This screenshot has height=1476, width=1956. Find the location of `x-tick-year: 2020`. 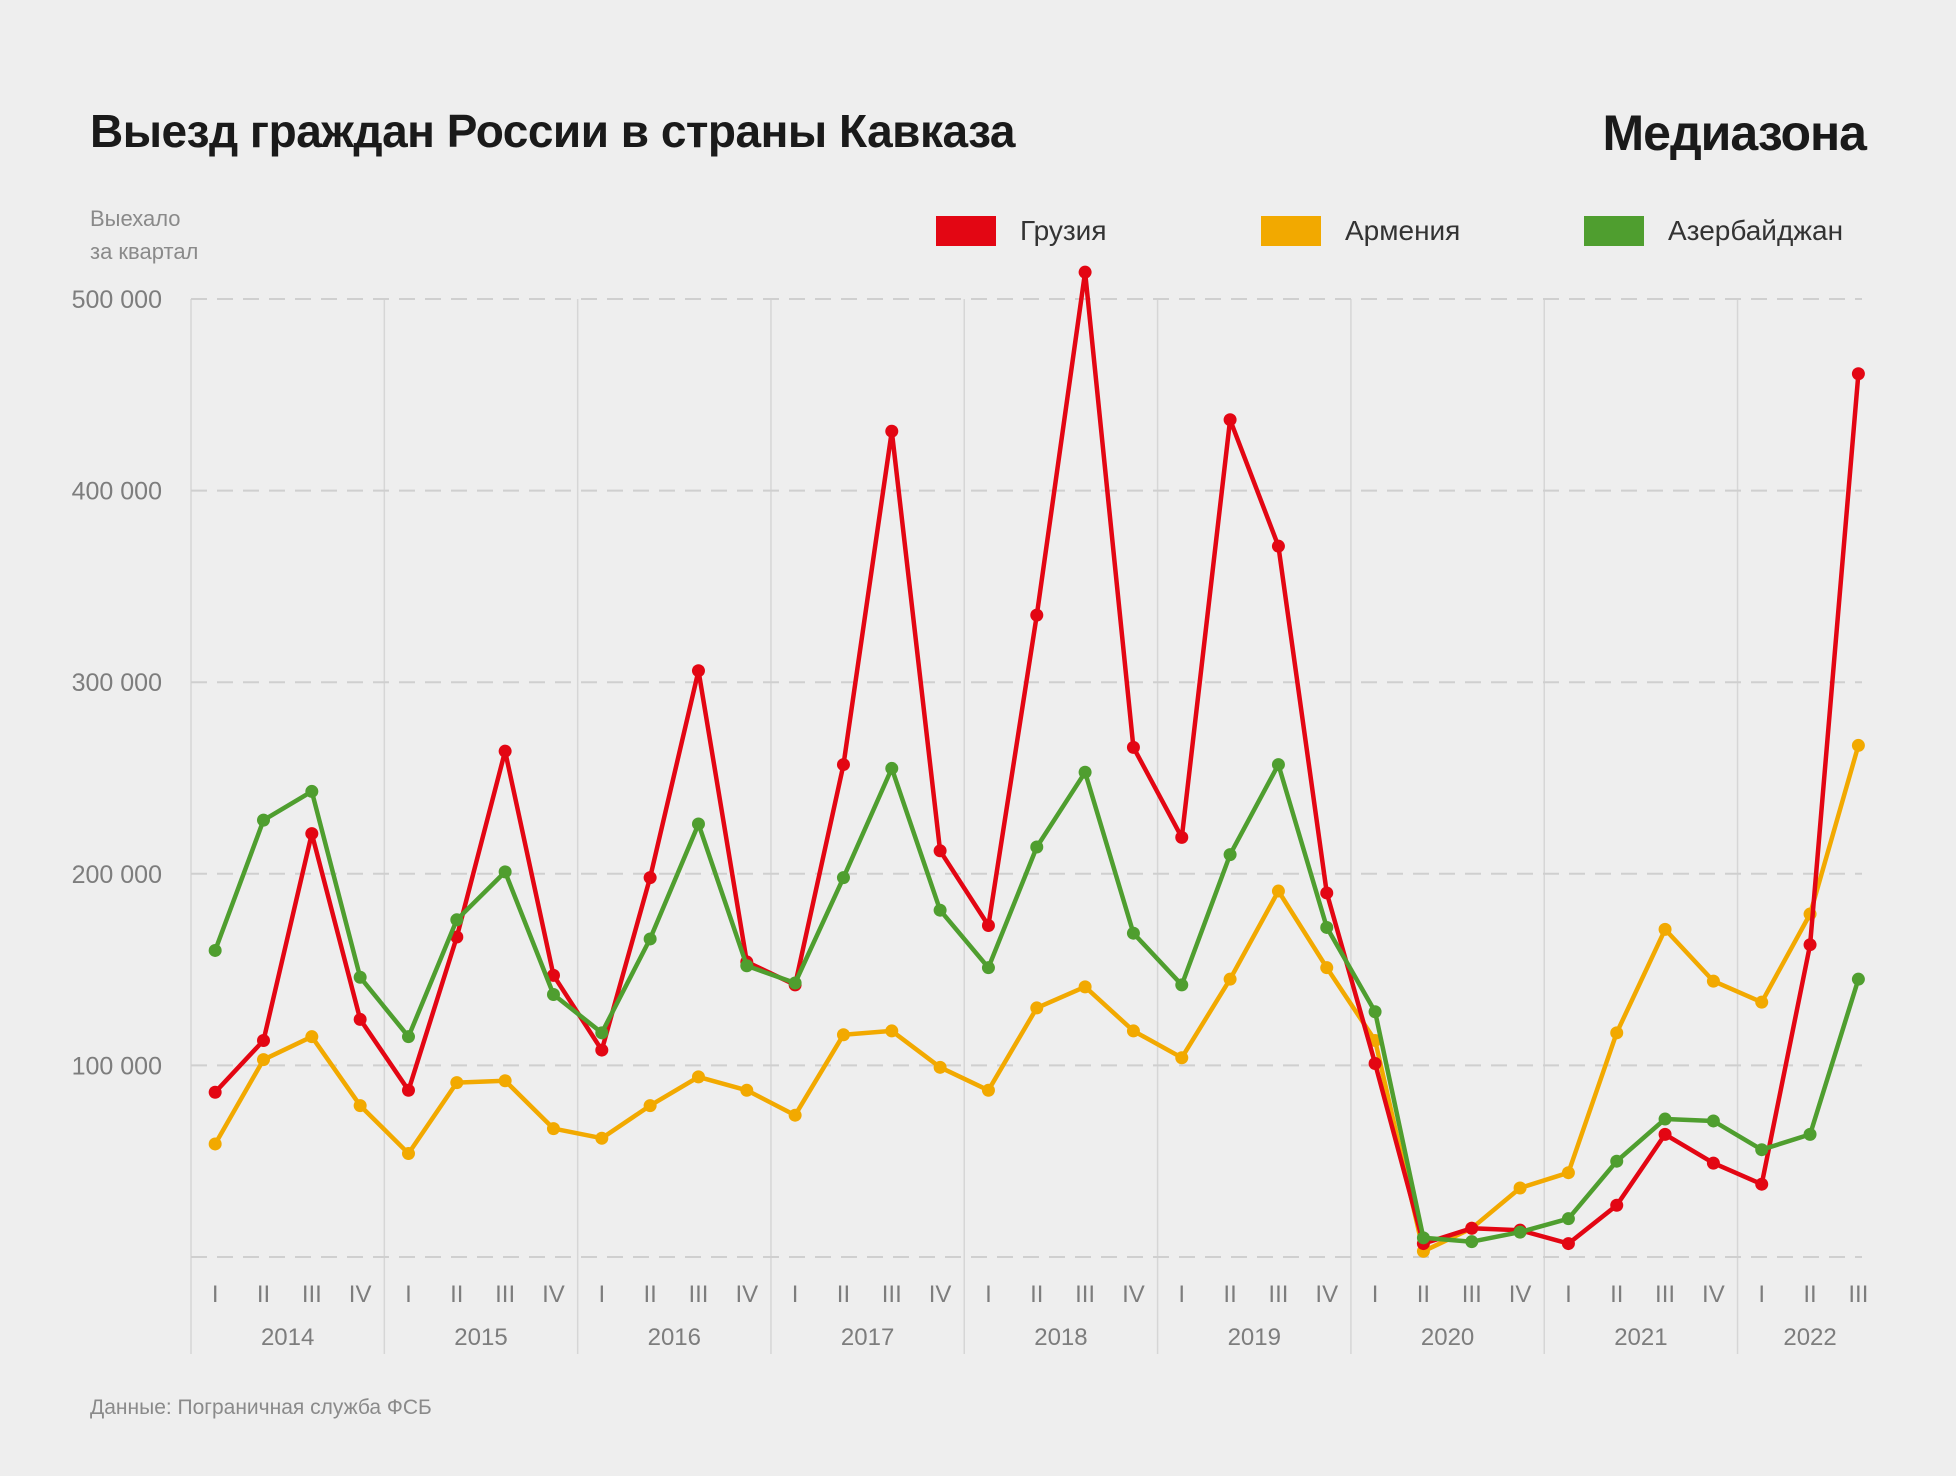

x-tick-year: 2020 is located at coordinates (1447, 1337).